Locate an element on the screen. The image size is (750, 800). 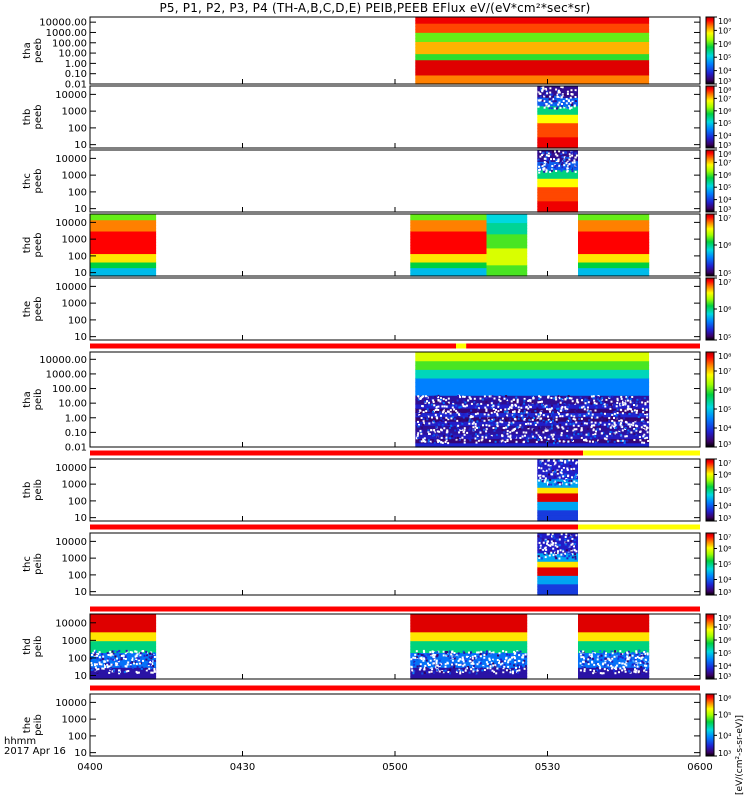
colorbar-tick-label: 10³ is located at coordinates (724, 209).